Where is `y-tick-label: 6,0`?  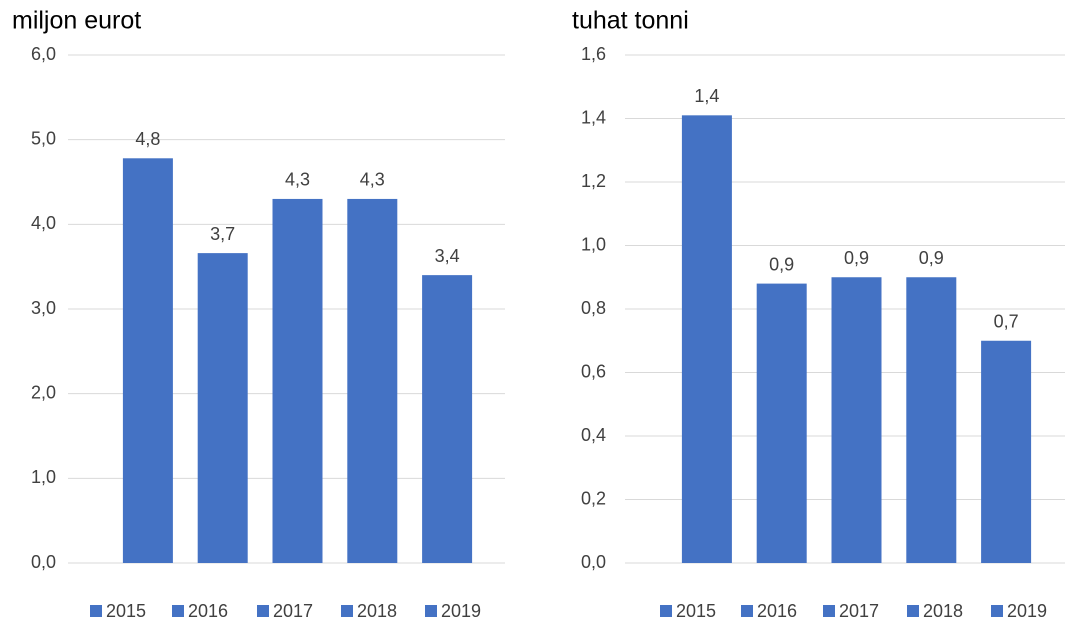
y-tick-label: 6,0 is located at coordinates (43, 54).